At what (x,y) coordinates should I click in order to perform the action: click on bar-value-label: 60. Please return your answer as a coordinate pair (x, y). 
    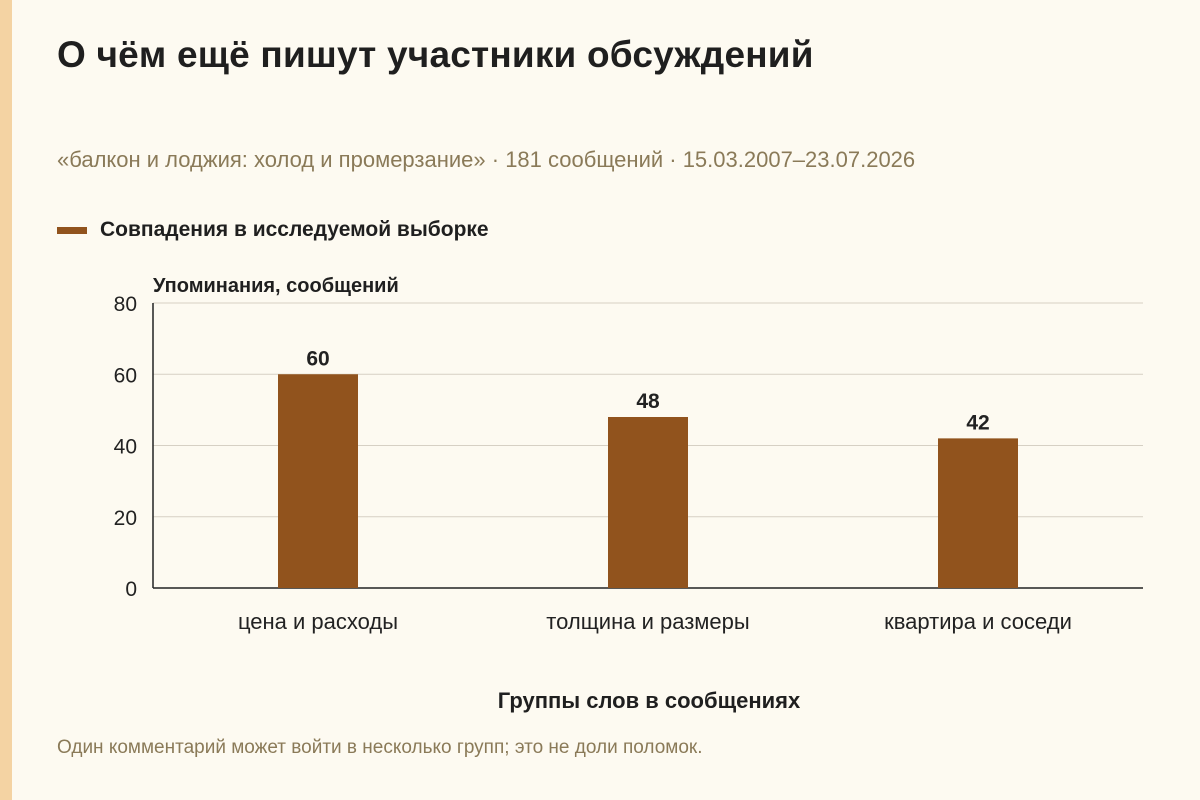
    Looking at the image, I should click on (317, 358).